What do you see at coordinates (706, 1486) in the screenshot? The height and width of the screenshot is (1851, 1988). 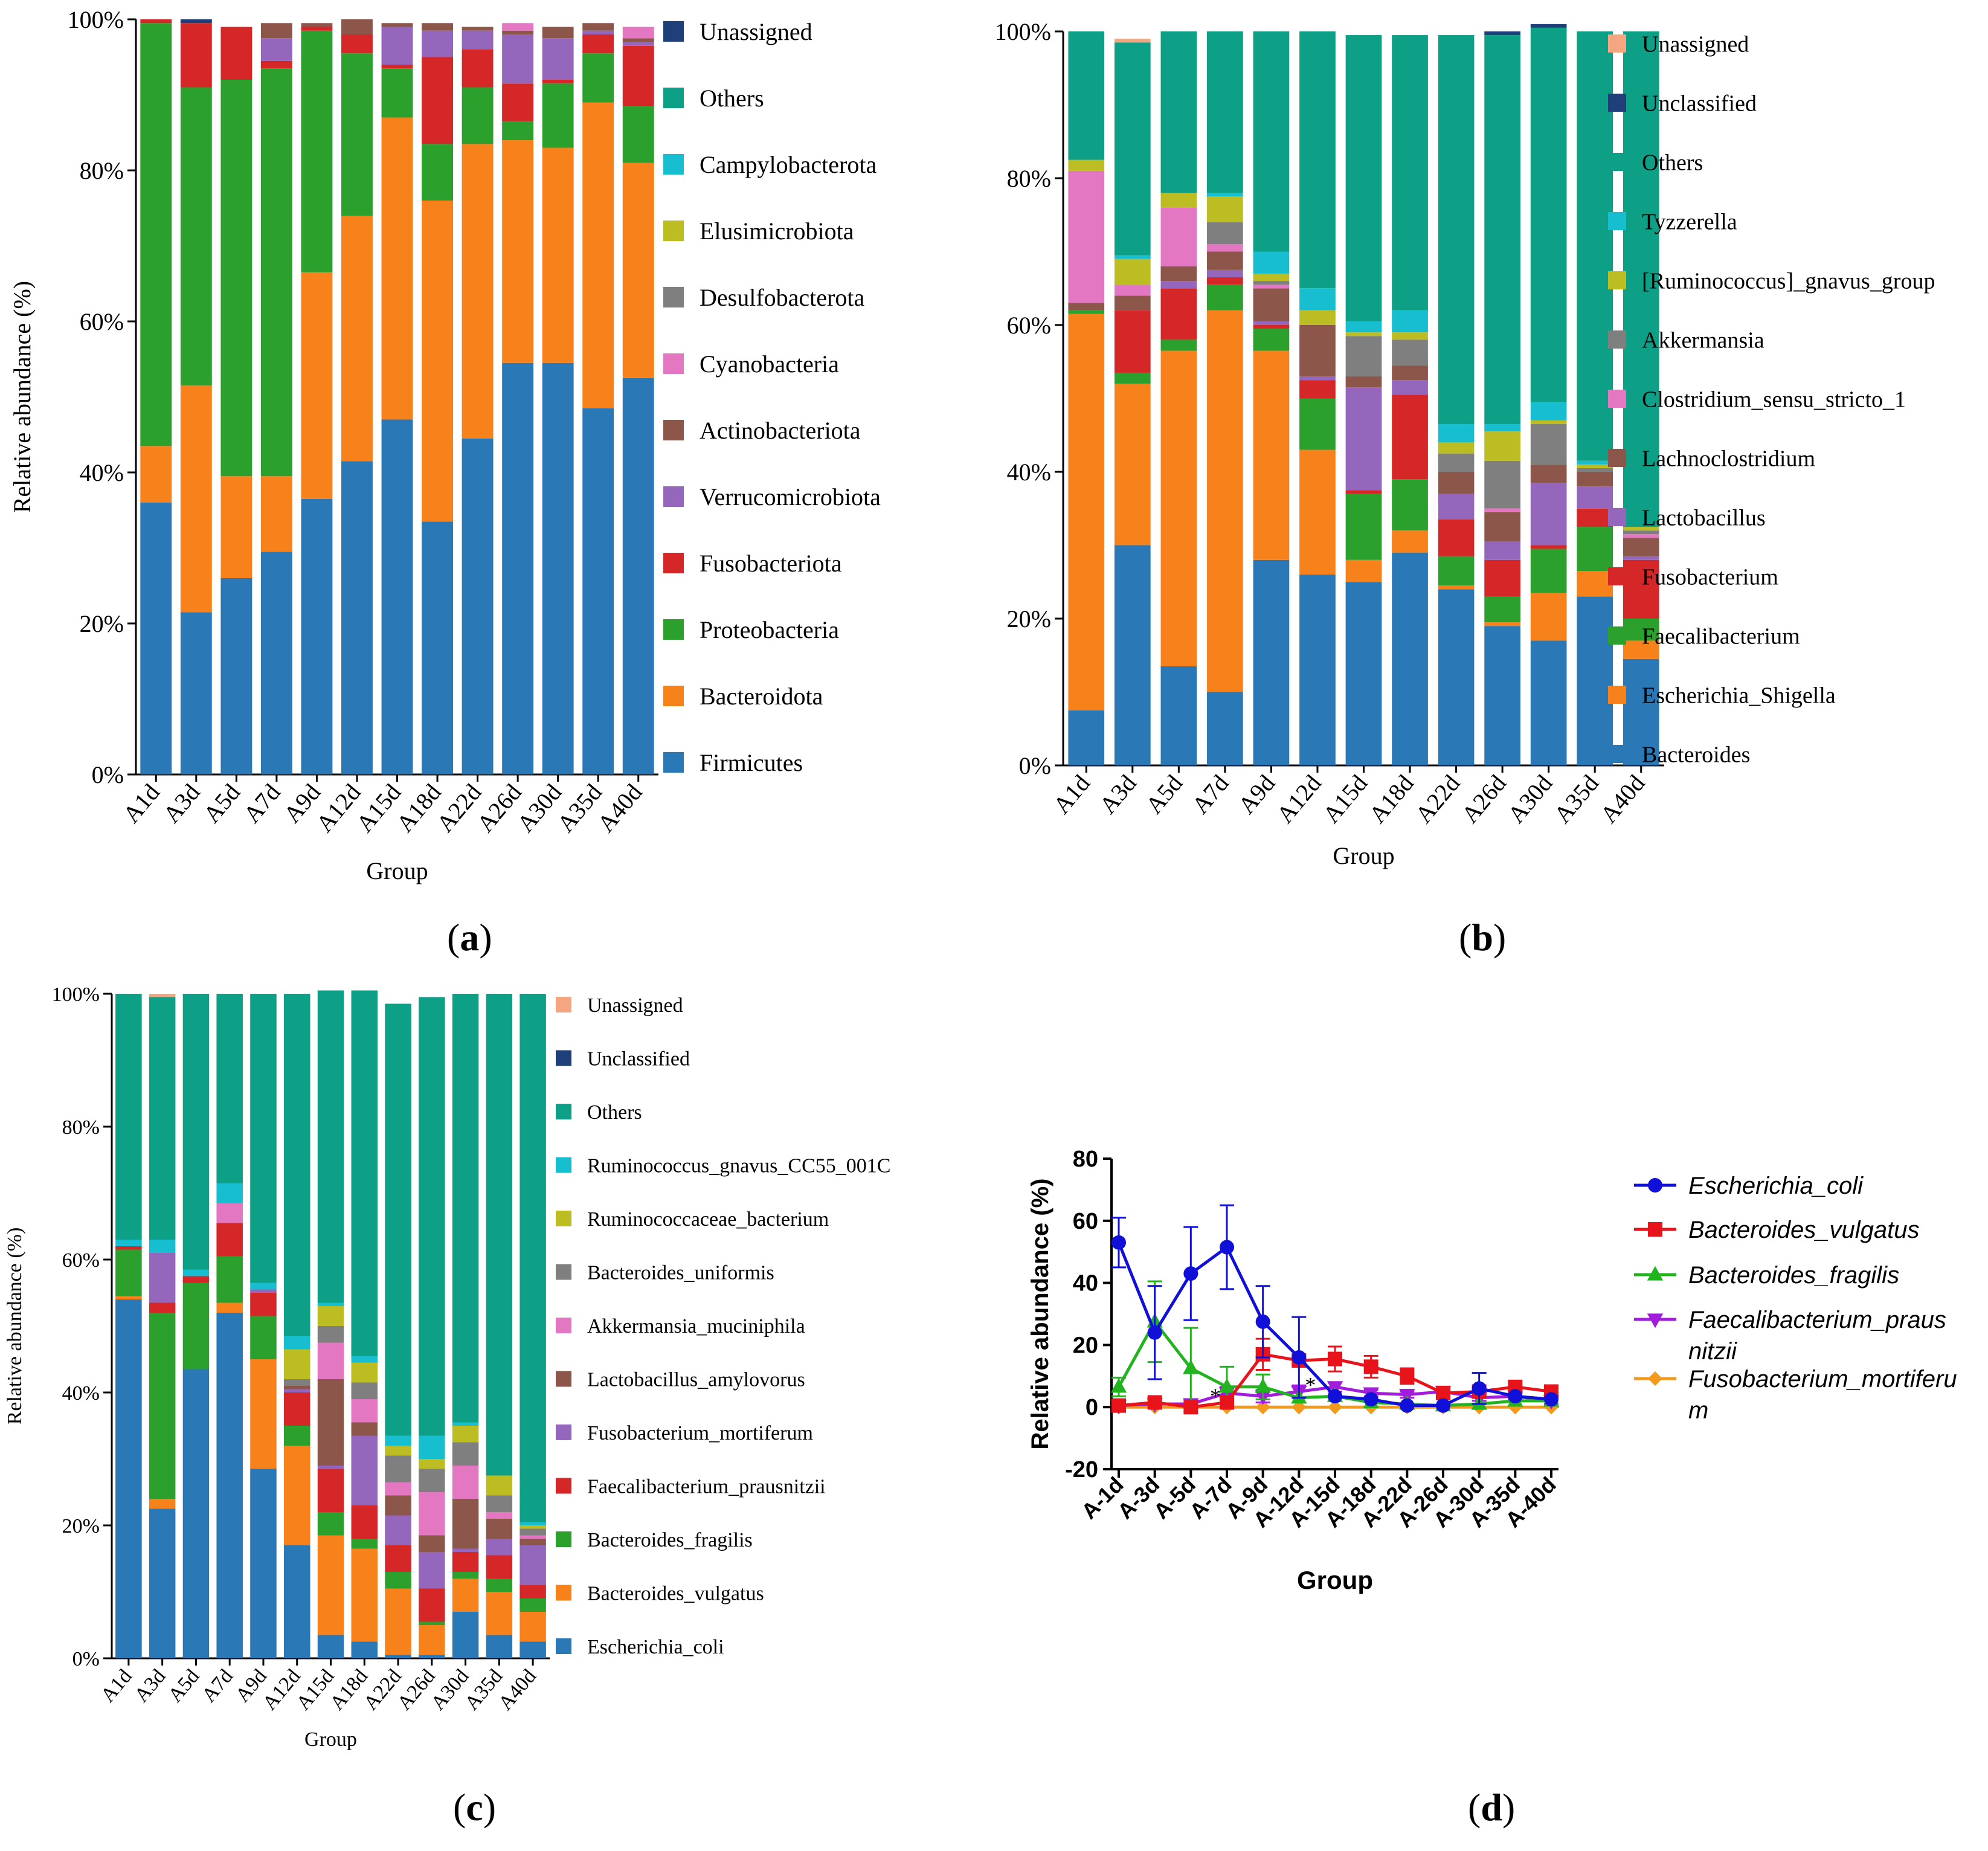 I see `legend-label: Faecalibacterium_prausnitzii` at bounding box center [706, 1486].